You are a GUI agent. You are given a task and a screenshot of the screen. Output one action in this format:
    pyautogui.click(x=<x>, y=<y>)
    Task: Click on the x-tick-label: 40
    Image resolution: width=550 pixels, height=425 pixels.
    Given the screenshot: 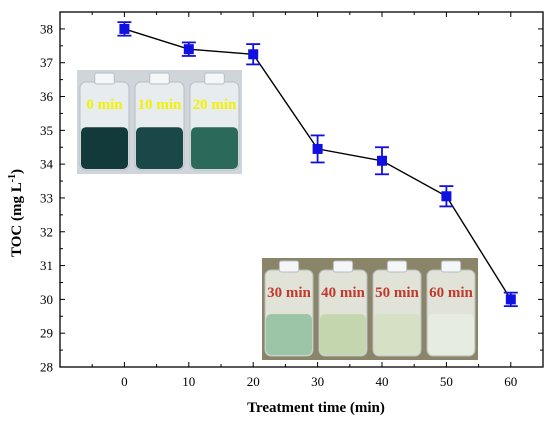 What is the action you would take?
    pyautogui.click(x=382, y=381)
    